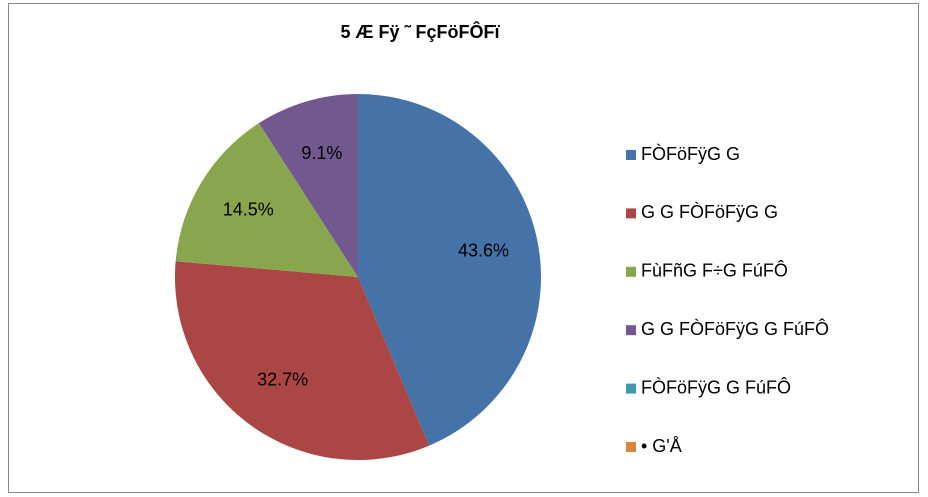 The width and height of the screenshot is (928, 497). I want to click on legend-label: • G'Å, so click(661, 446).